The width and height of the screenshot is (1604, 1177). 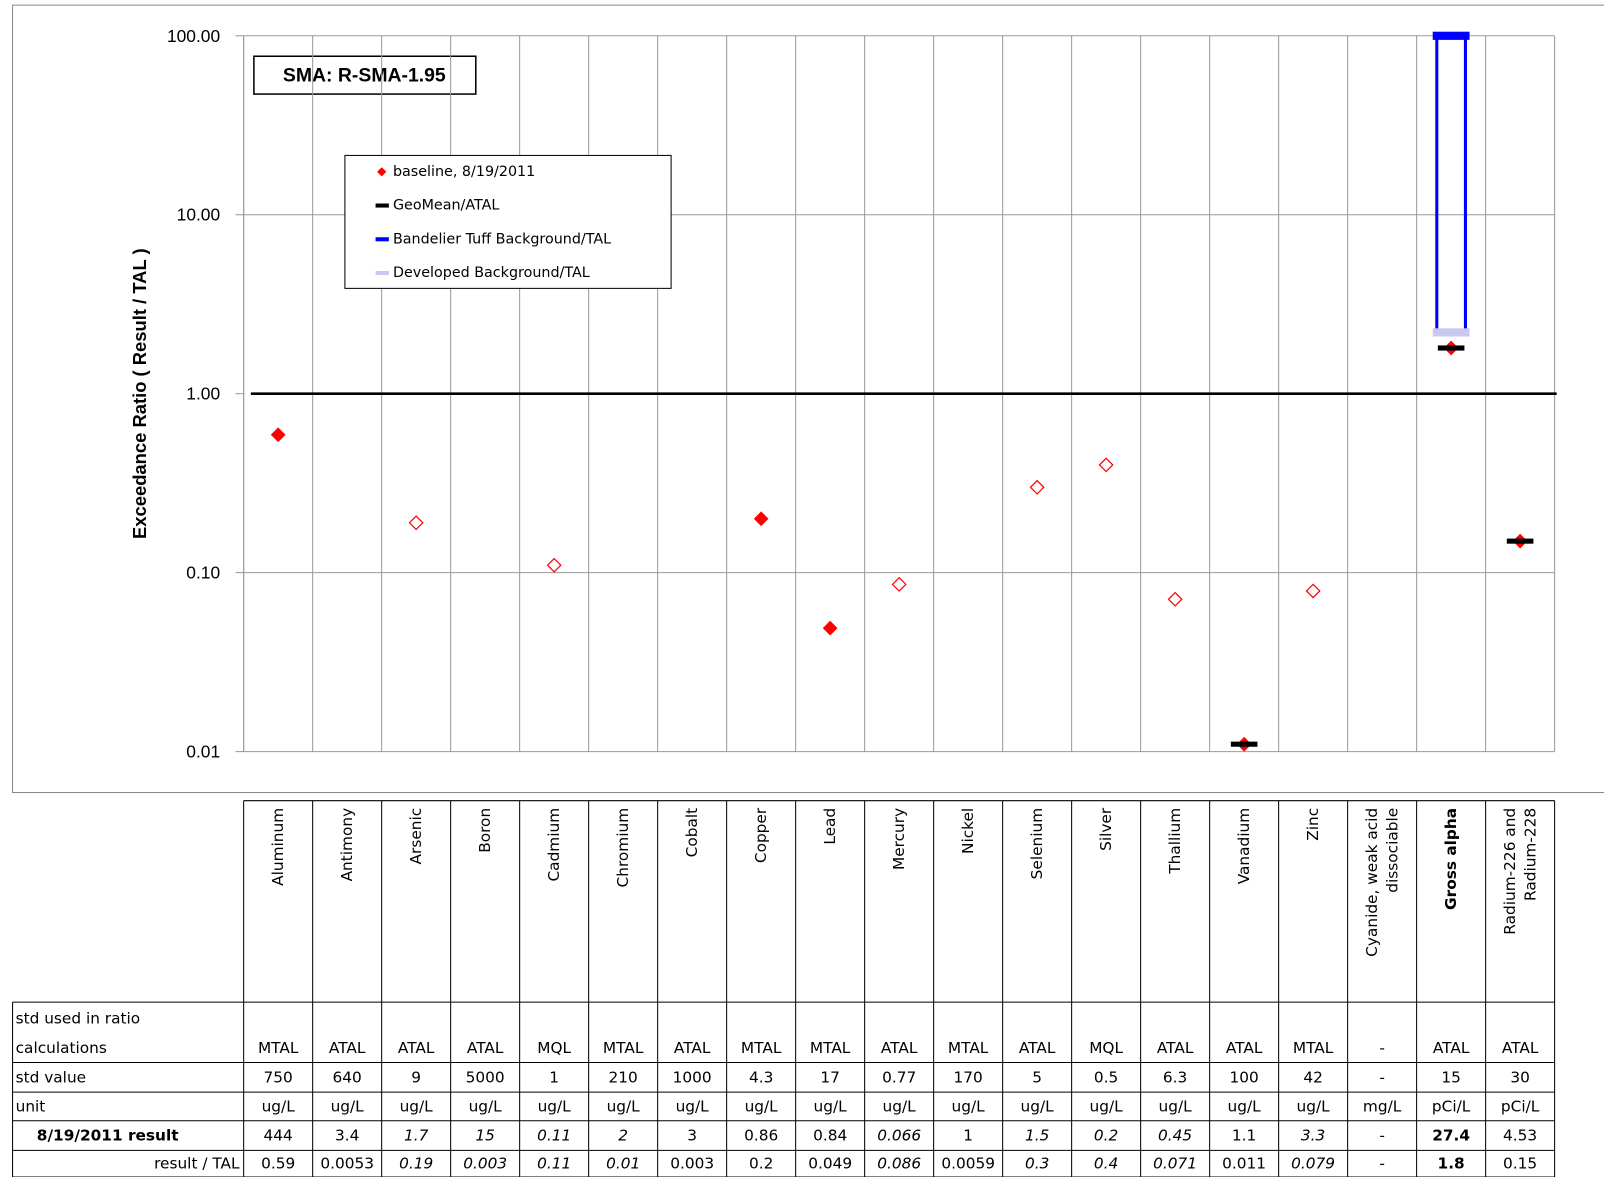 What do you see at coordinates (347, 1136) in the screenshot?
I see `table-cell: 3.4` at bounding box center [347, 1136].